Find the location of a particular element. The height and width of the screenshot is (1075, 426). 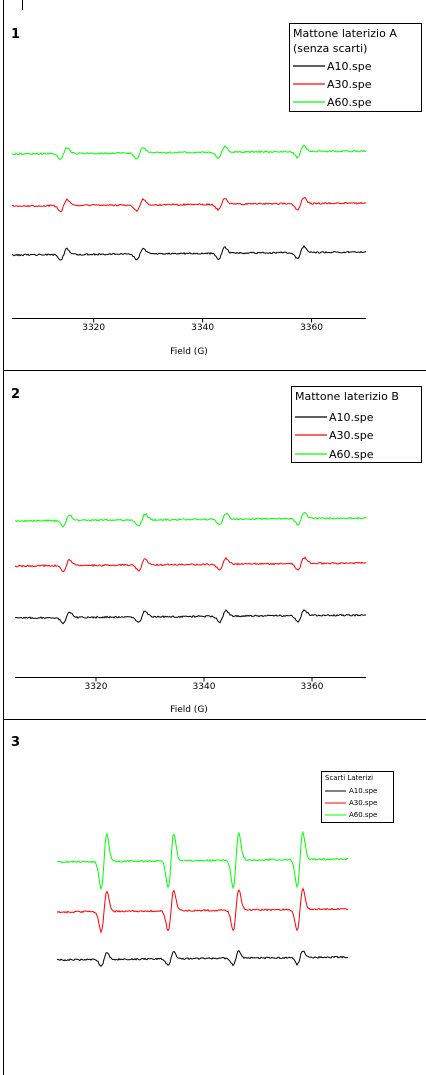

legend-title-line-2: (senza scarti) is located at coordinates (330, 48).